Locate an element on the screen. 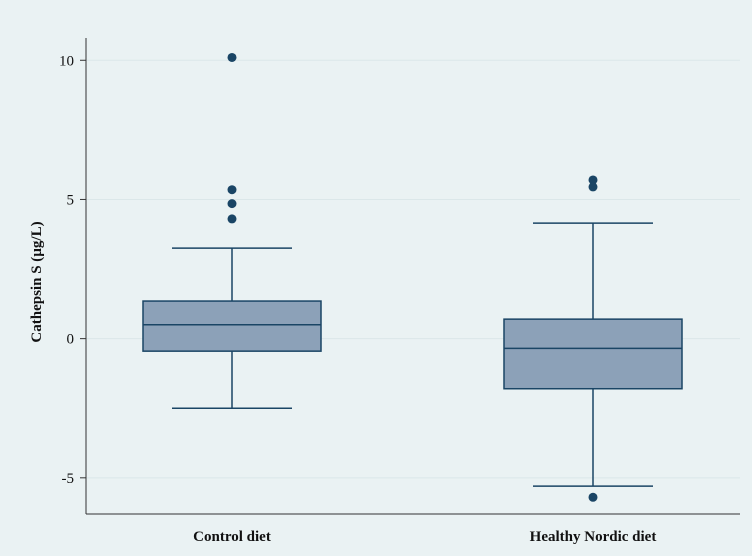 This screenshot has height=556, width=752. x-category-label: Control diet is located at coordinates (232, 537).